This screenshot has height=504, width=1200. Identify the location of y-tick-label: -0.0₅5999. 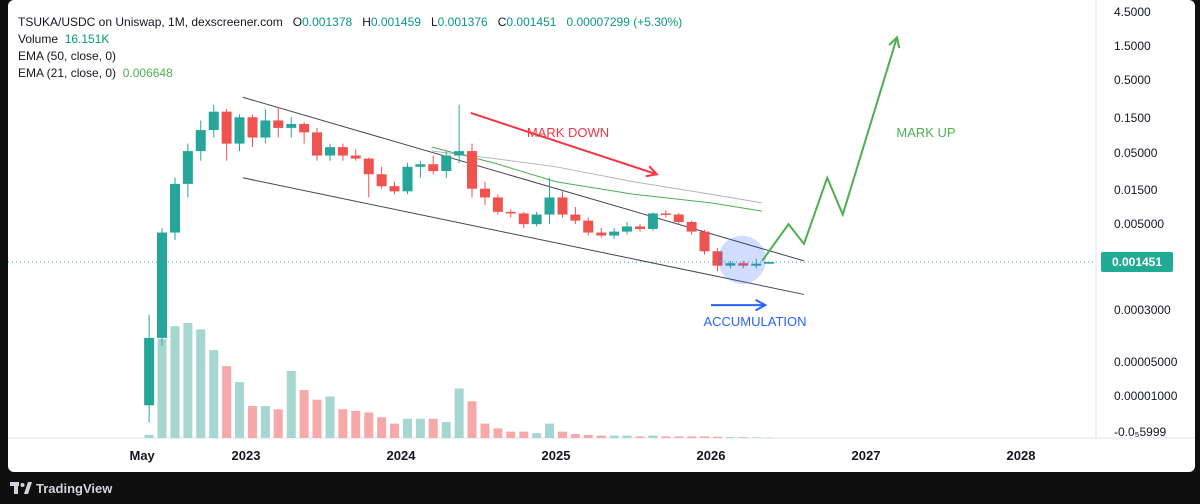
(1140, 432).